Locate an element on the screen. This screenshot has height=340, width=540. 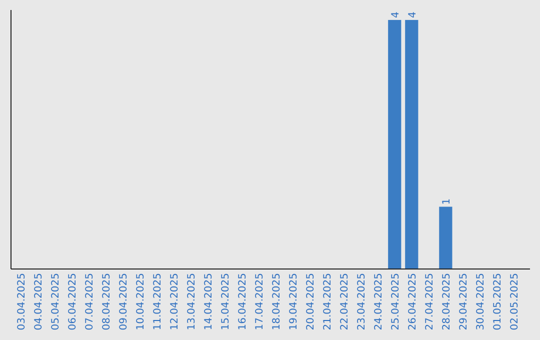
x-tick-label: 21.04.2025 is located at coordinates (328, 301).